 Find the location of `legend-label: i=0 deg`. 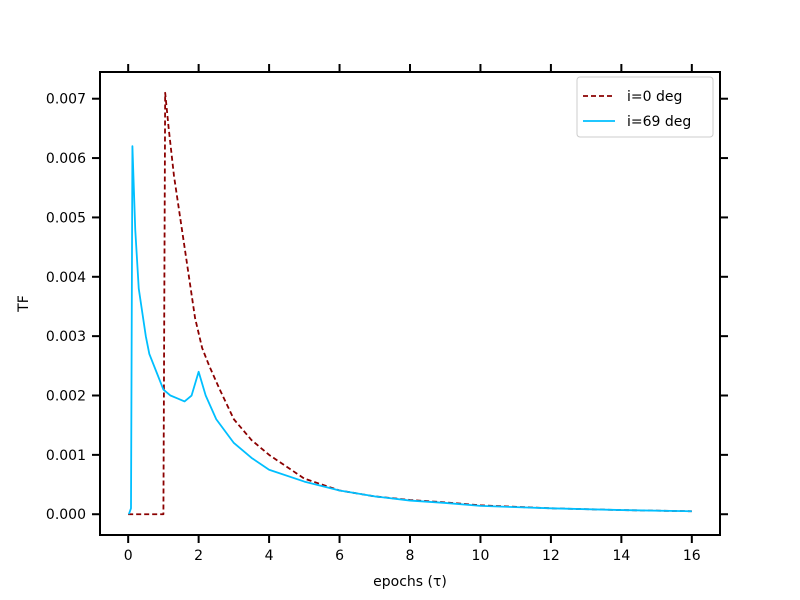

legend-label: i=0 deg is located at coordinates (654, 97).